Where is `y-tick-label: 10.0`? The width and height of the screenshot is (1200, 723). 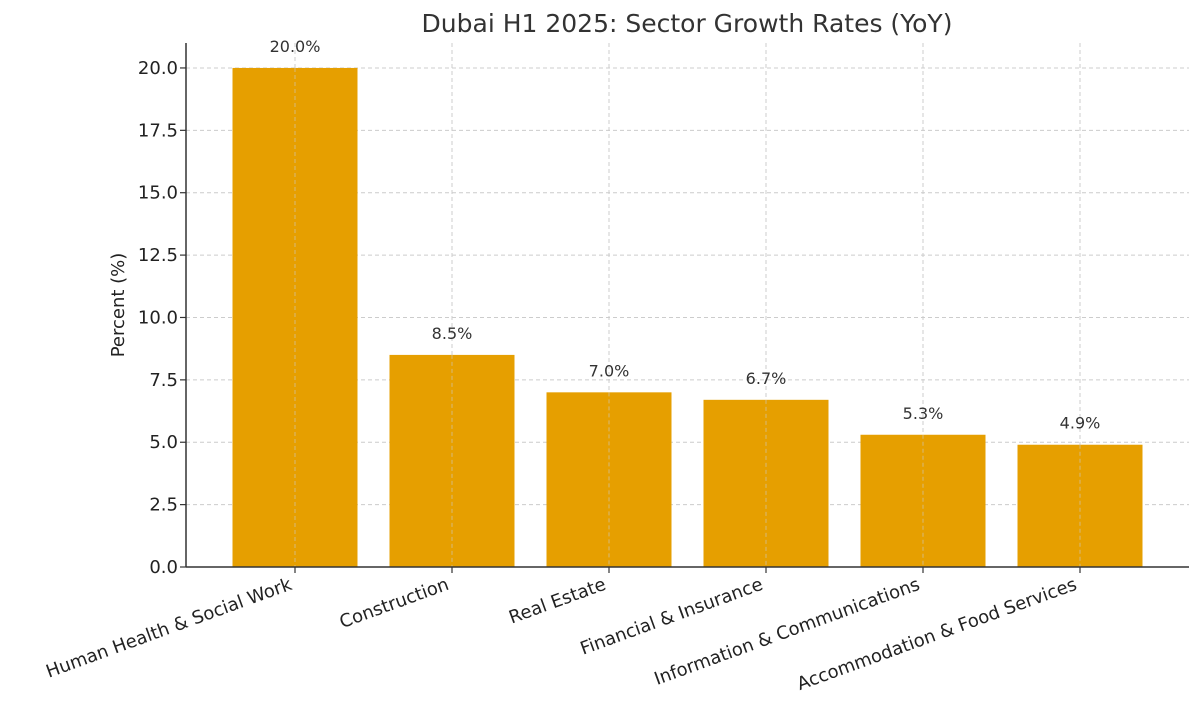
y-tick-label: 10.0 is located at coordinates (158, 317).